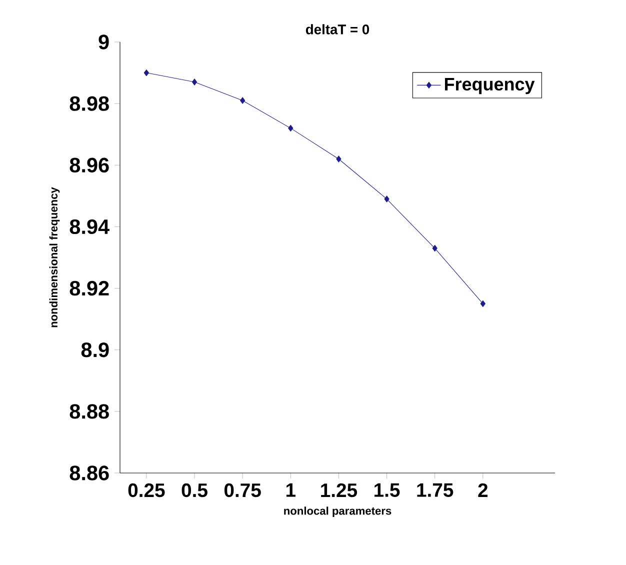 This screenshot has width=626, height=565. What do you see at coordinates (338, 511) in the screenshot?
I see `x-axis-title: nonlocal parameters` at bounding box center [338, 511].